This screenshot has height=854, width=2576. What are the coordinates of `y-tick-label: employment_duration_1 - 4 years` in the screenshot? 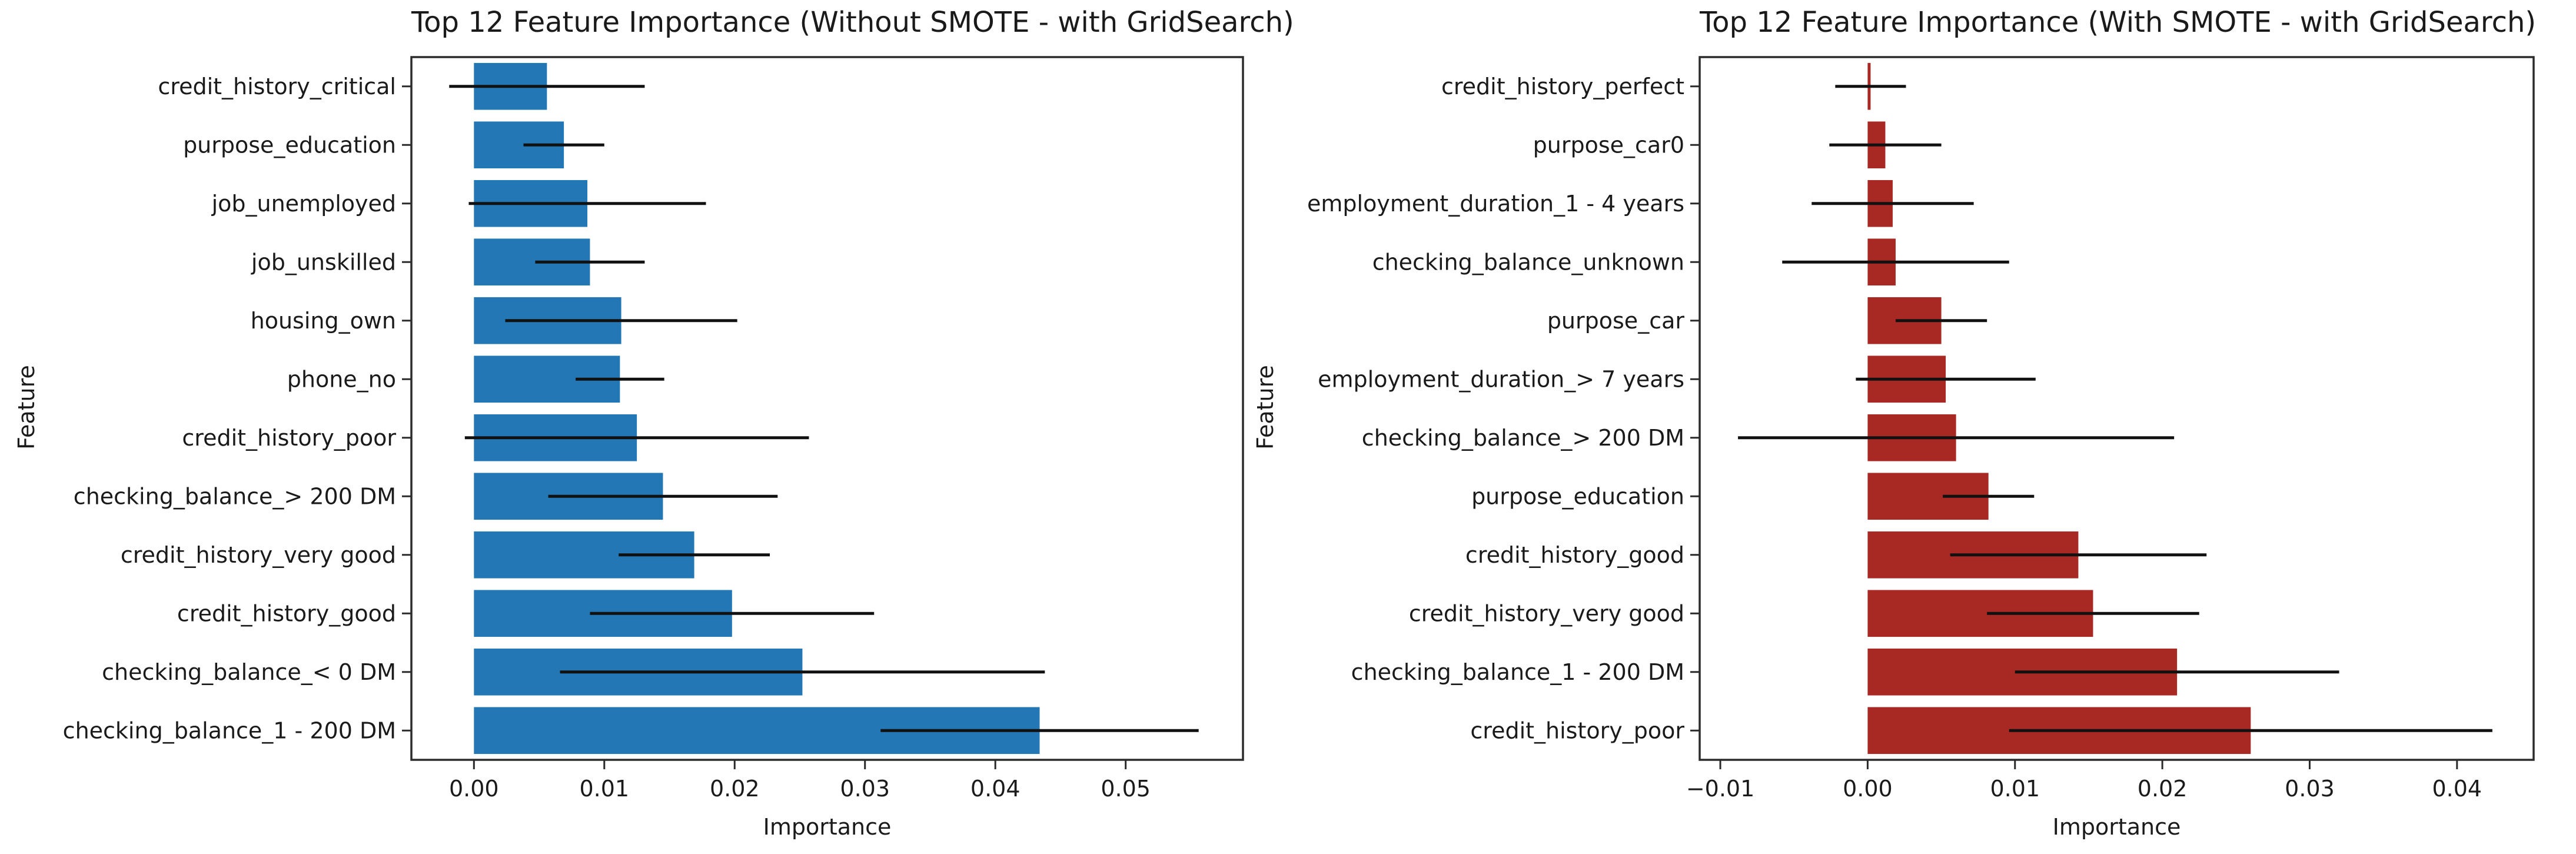 It's located at (1495, 204).